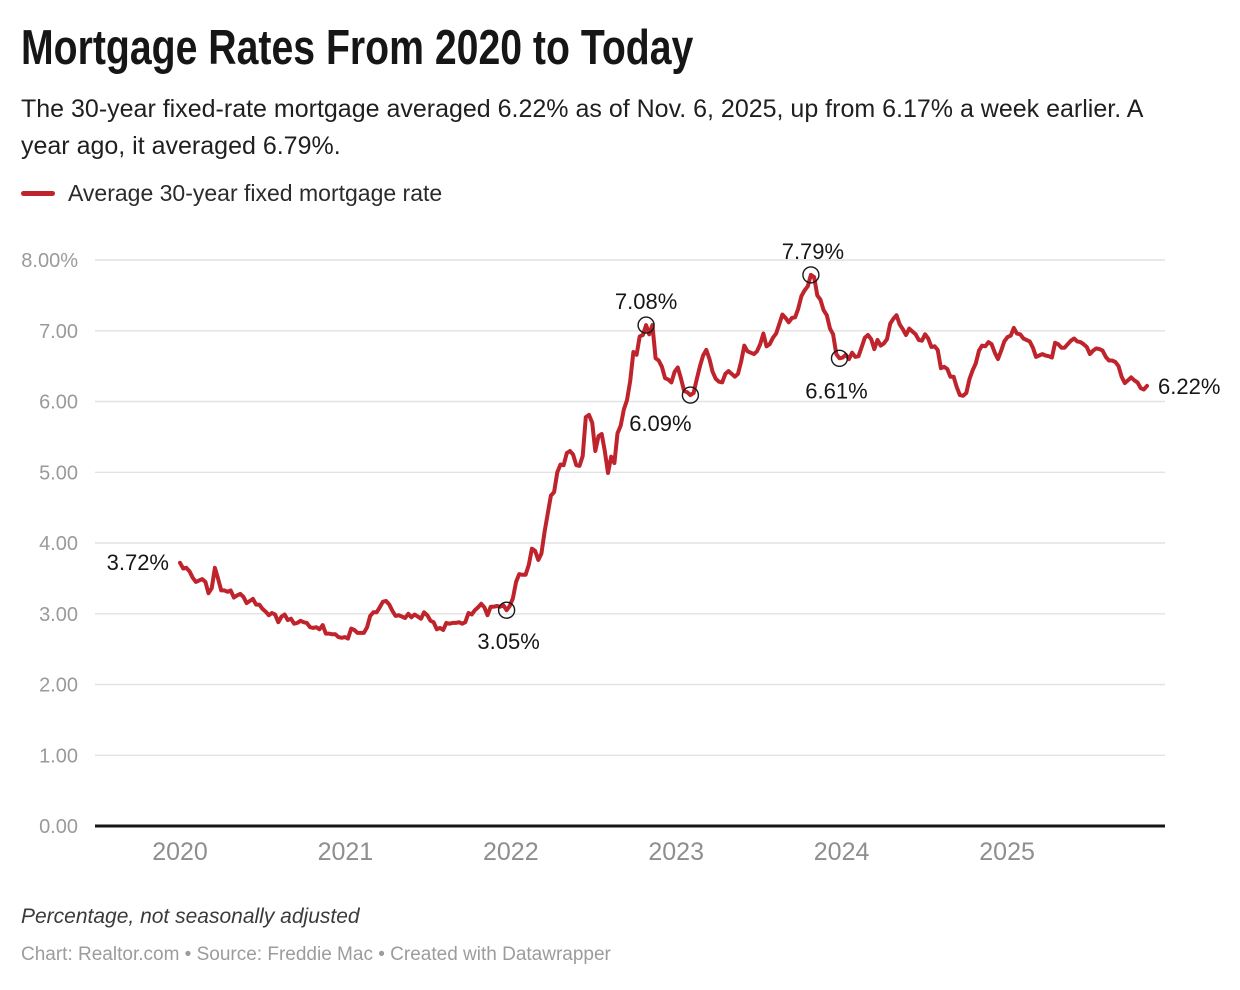 This screenshot has width=1240, height=990. Describe the element at coordinates (511, 852) in the screenshot. I see `x-tick-label: 2022` at that location.